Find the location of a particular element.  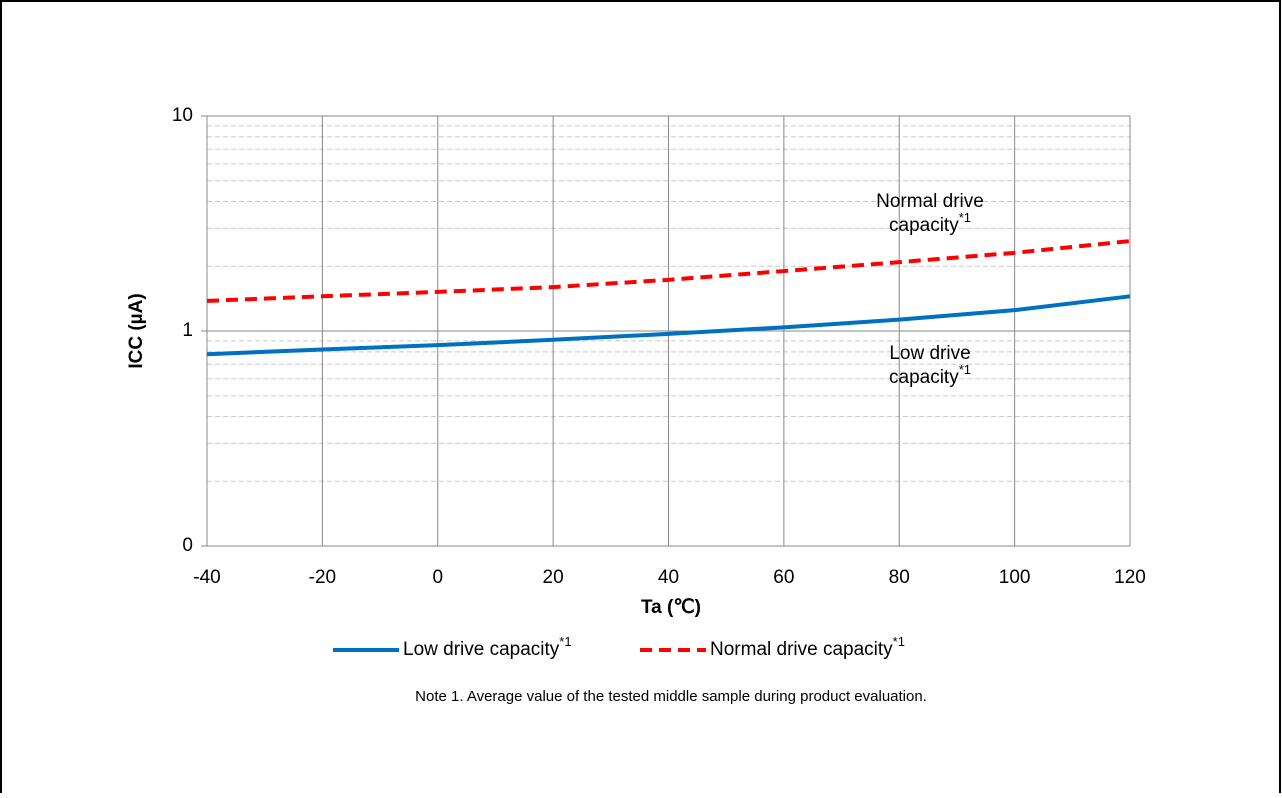

x-tick-label: 60 is located at coordinates (783, 577).